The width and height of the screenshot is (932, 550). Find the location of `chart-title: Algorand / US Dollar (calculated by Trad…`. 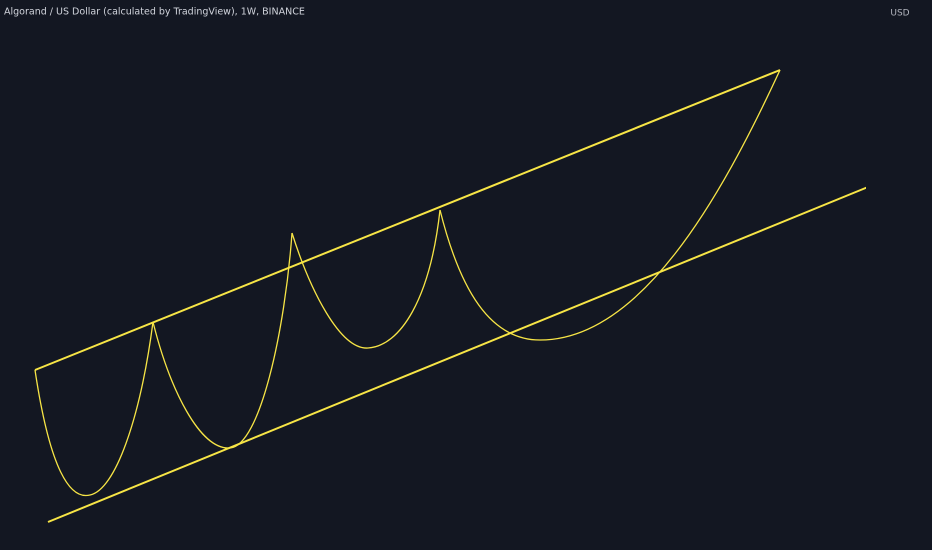

chart-title: Algorand / US Dollar (calculated by Trad… is located at coordinates (154, 12).